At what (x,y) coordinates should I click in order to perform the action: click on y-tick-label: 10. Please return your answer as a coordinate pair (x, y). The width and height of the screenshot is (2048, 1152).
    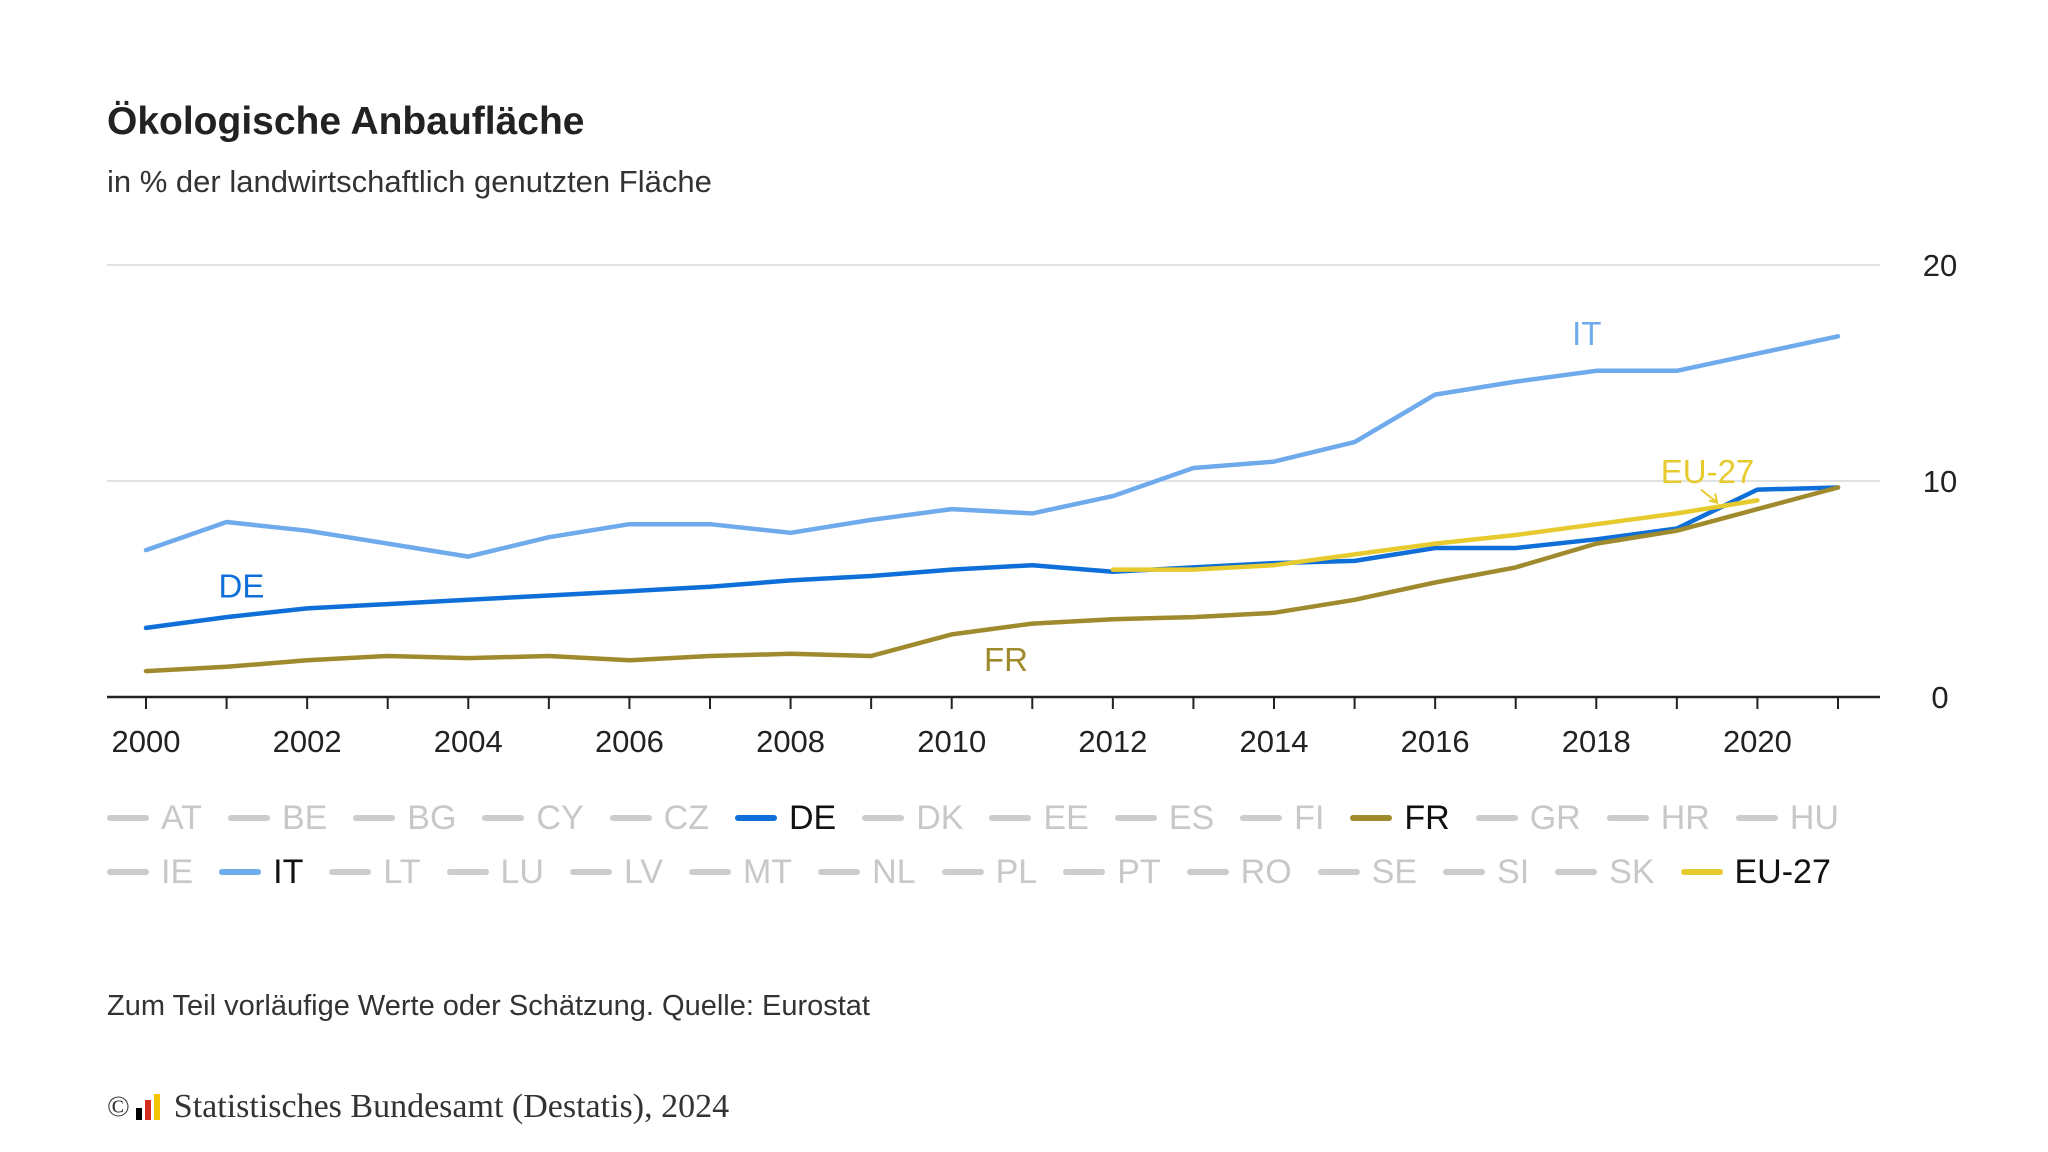
    Looking at the image, I should click on (1940, 481).